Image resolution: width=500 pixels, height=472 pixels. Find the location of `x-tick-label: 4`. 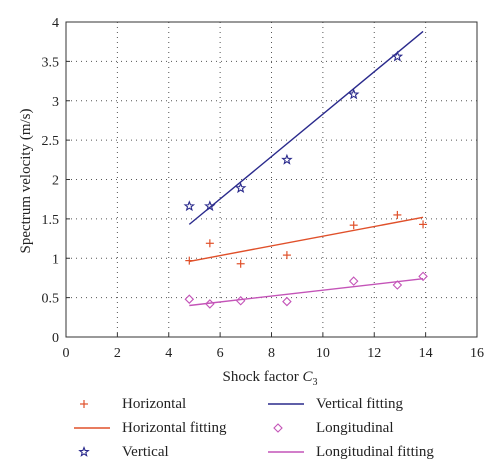

x-tick-label: 4 is located at coordinates (168, 353).